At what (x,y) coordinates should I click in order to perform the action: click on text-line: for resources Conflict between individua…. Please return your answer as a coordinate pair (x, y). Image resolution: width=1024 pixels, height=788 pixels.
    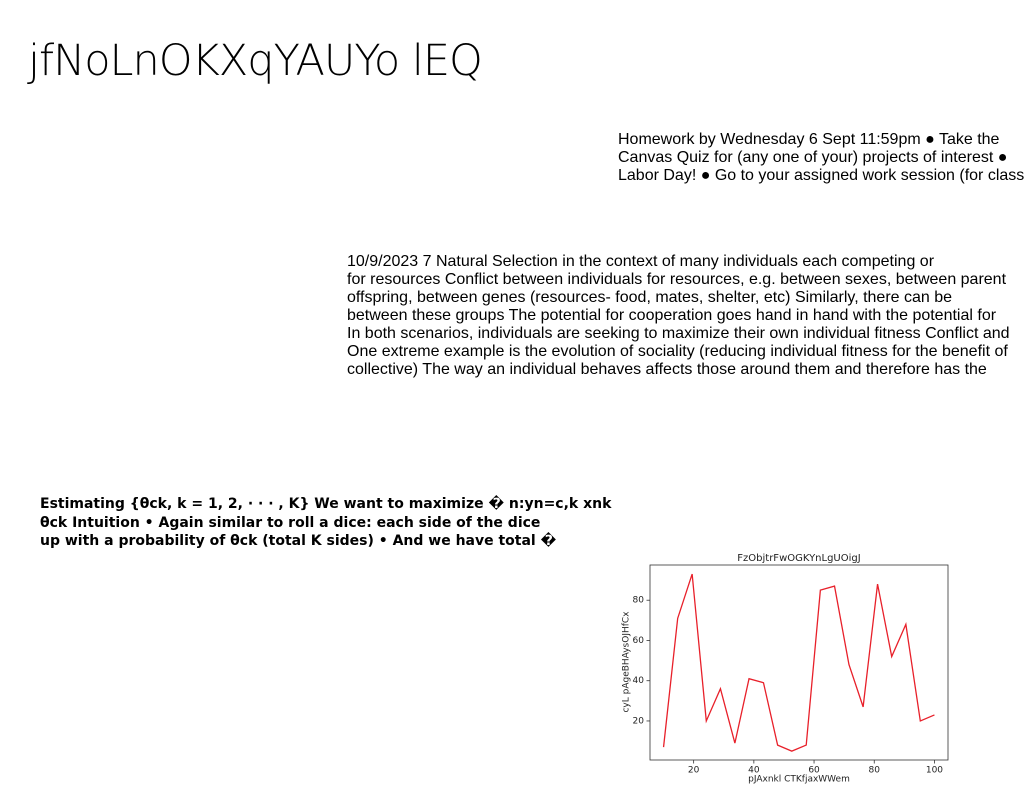
    Looking at the image, I should click on (677, 279).